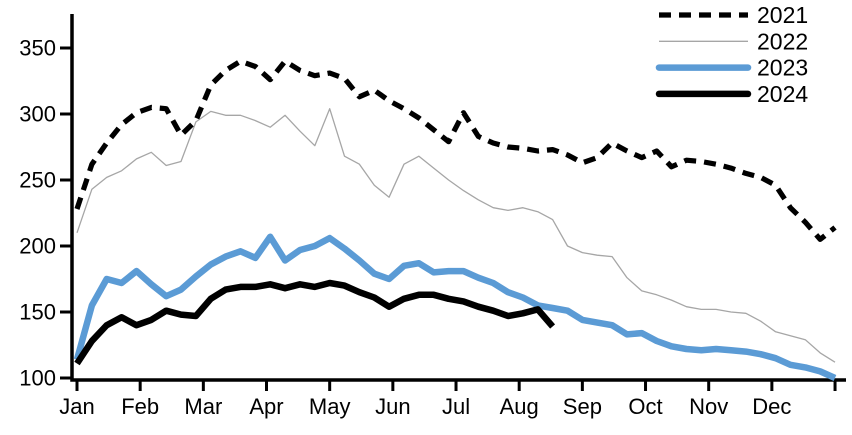 The image size is (852, 435). I want to click on y-tick-label: 150, so click(37, 312).